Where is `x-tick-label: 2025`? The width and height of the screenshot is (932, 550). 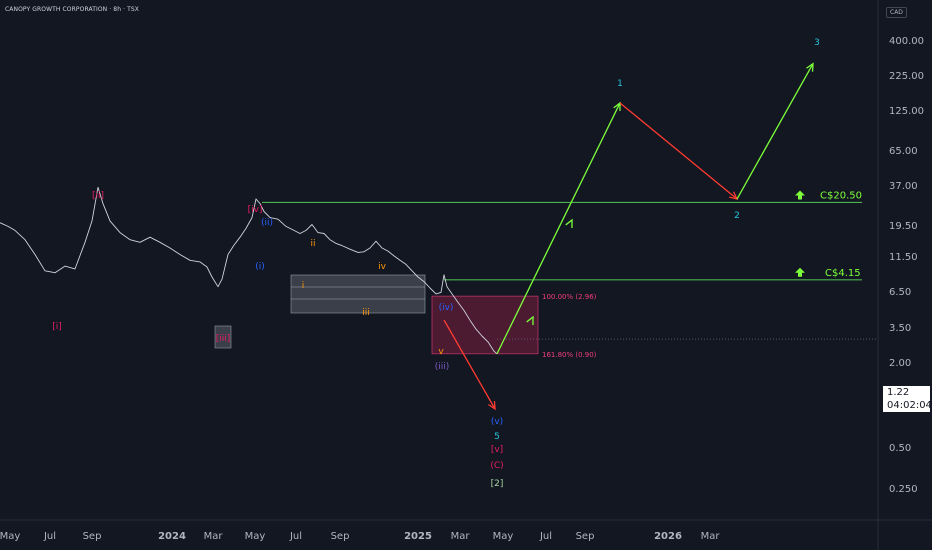
x-tick-label: 2025 is located at coordinates (418, 536).